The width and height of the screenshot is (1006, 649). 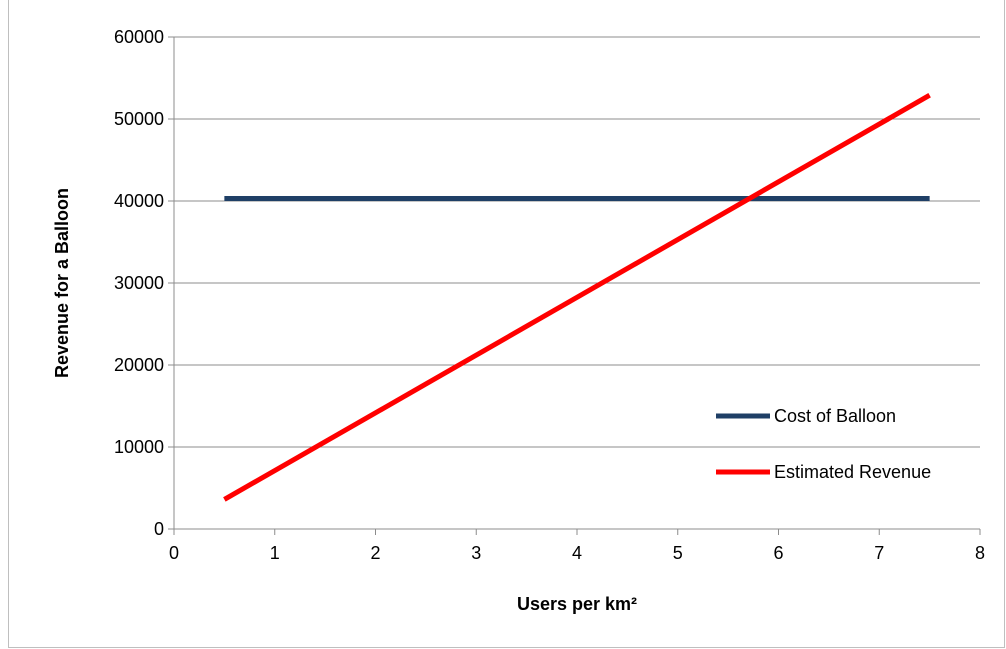 What do you see at coordinates (823, 444) in the screenshot?
I see `legend: Cost of Balloon Estimated Revenue` at bounding box center [823, 444].